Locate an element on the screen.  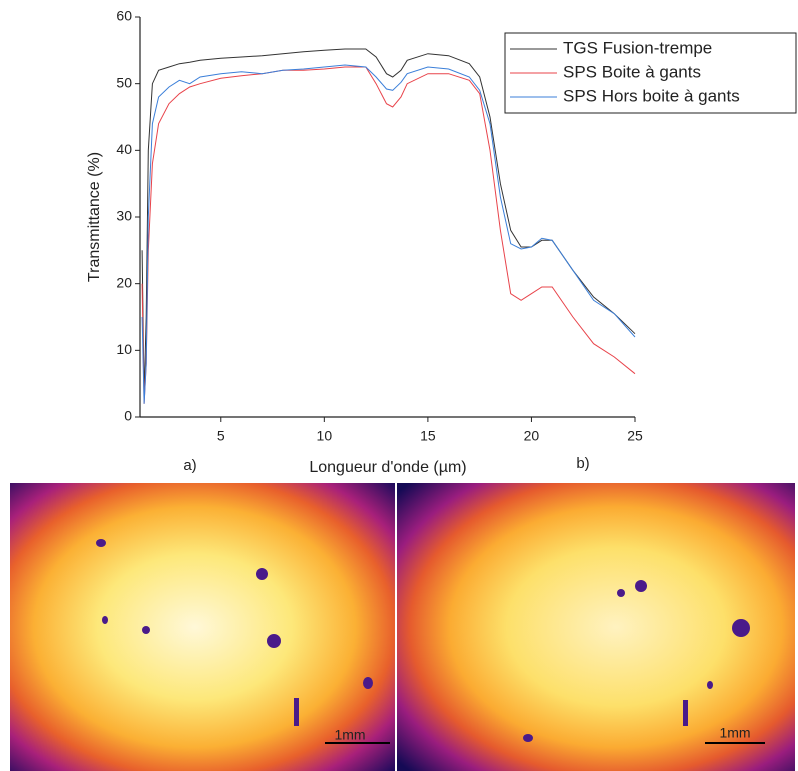
y-tick-label: 10 is located at coordinates (124, 349).